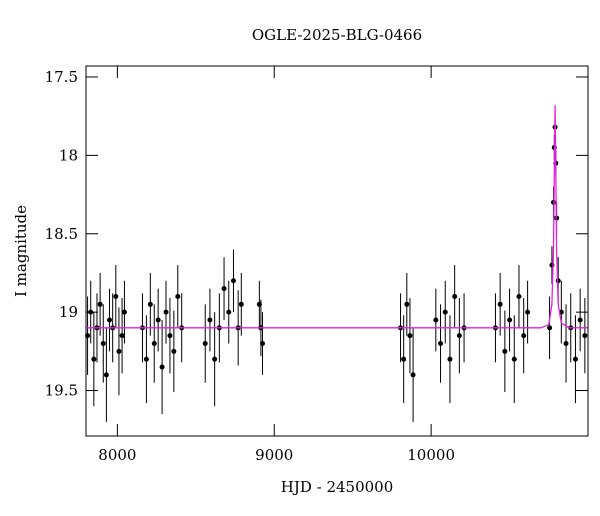 This screenshot has height=516, width=600. What do you see at coordinates (68, 155) in the screenshot?
I see `y-tick-label: 18` at bounding box center [68, 155].